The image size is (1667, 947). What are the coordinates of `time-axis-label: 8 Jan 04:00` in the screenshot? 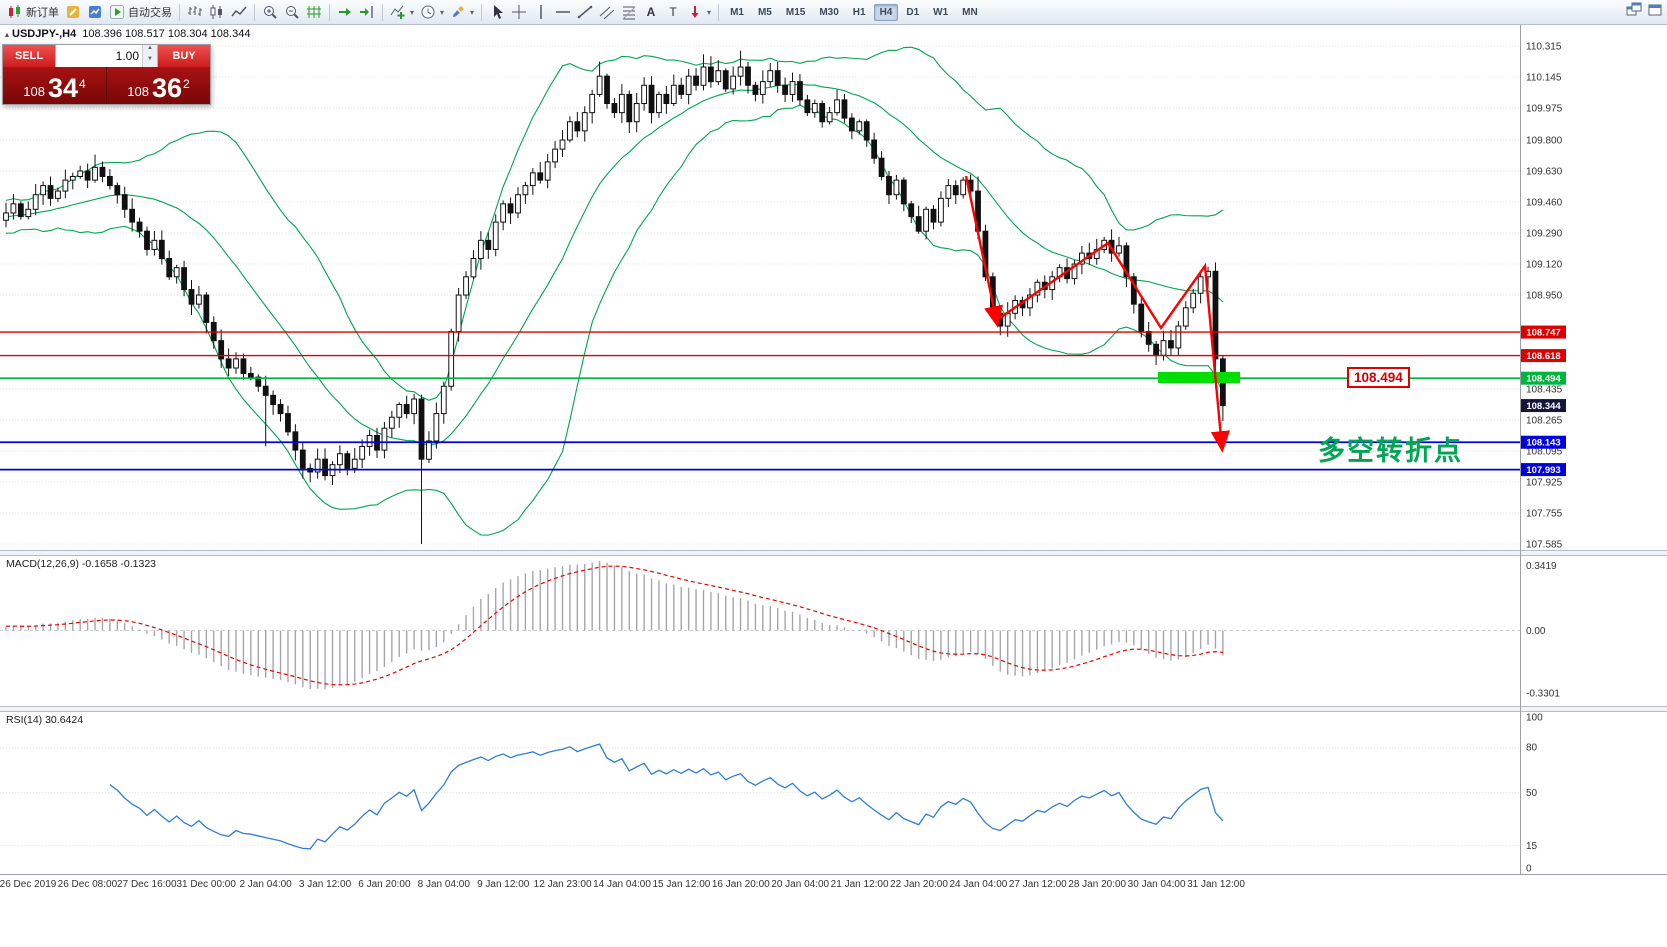 It's located at (444, 884).